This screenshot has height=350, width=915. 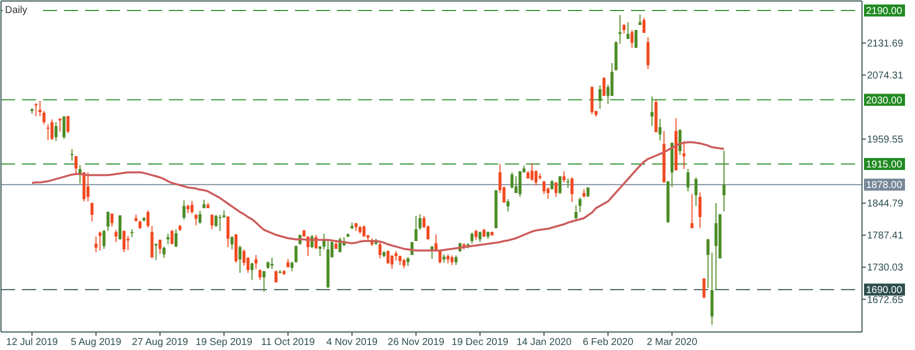 What do you see at coordinates (224, 342) in the screenshot?
I see `x-tick-label: 19 Sep 2019` at bounding box center [224, 342].